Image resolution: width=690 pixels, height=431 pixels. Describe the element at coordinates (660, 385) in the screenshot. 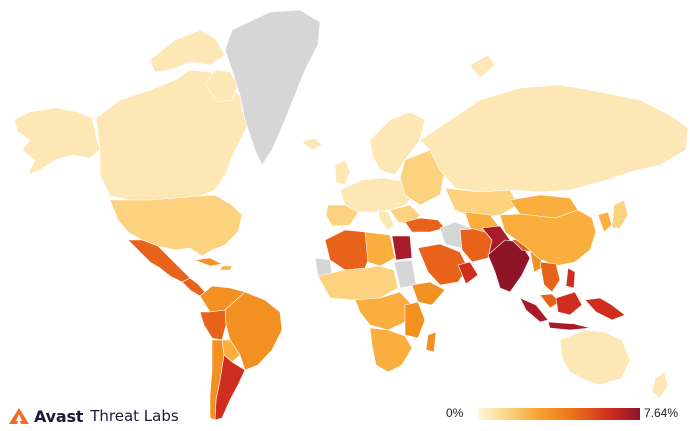

I see `new-zealand` at that location.